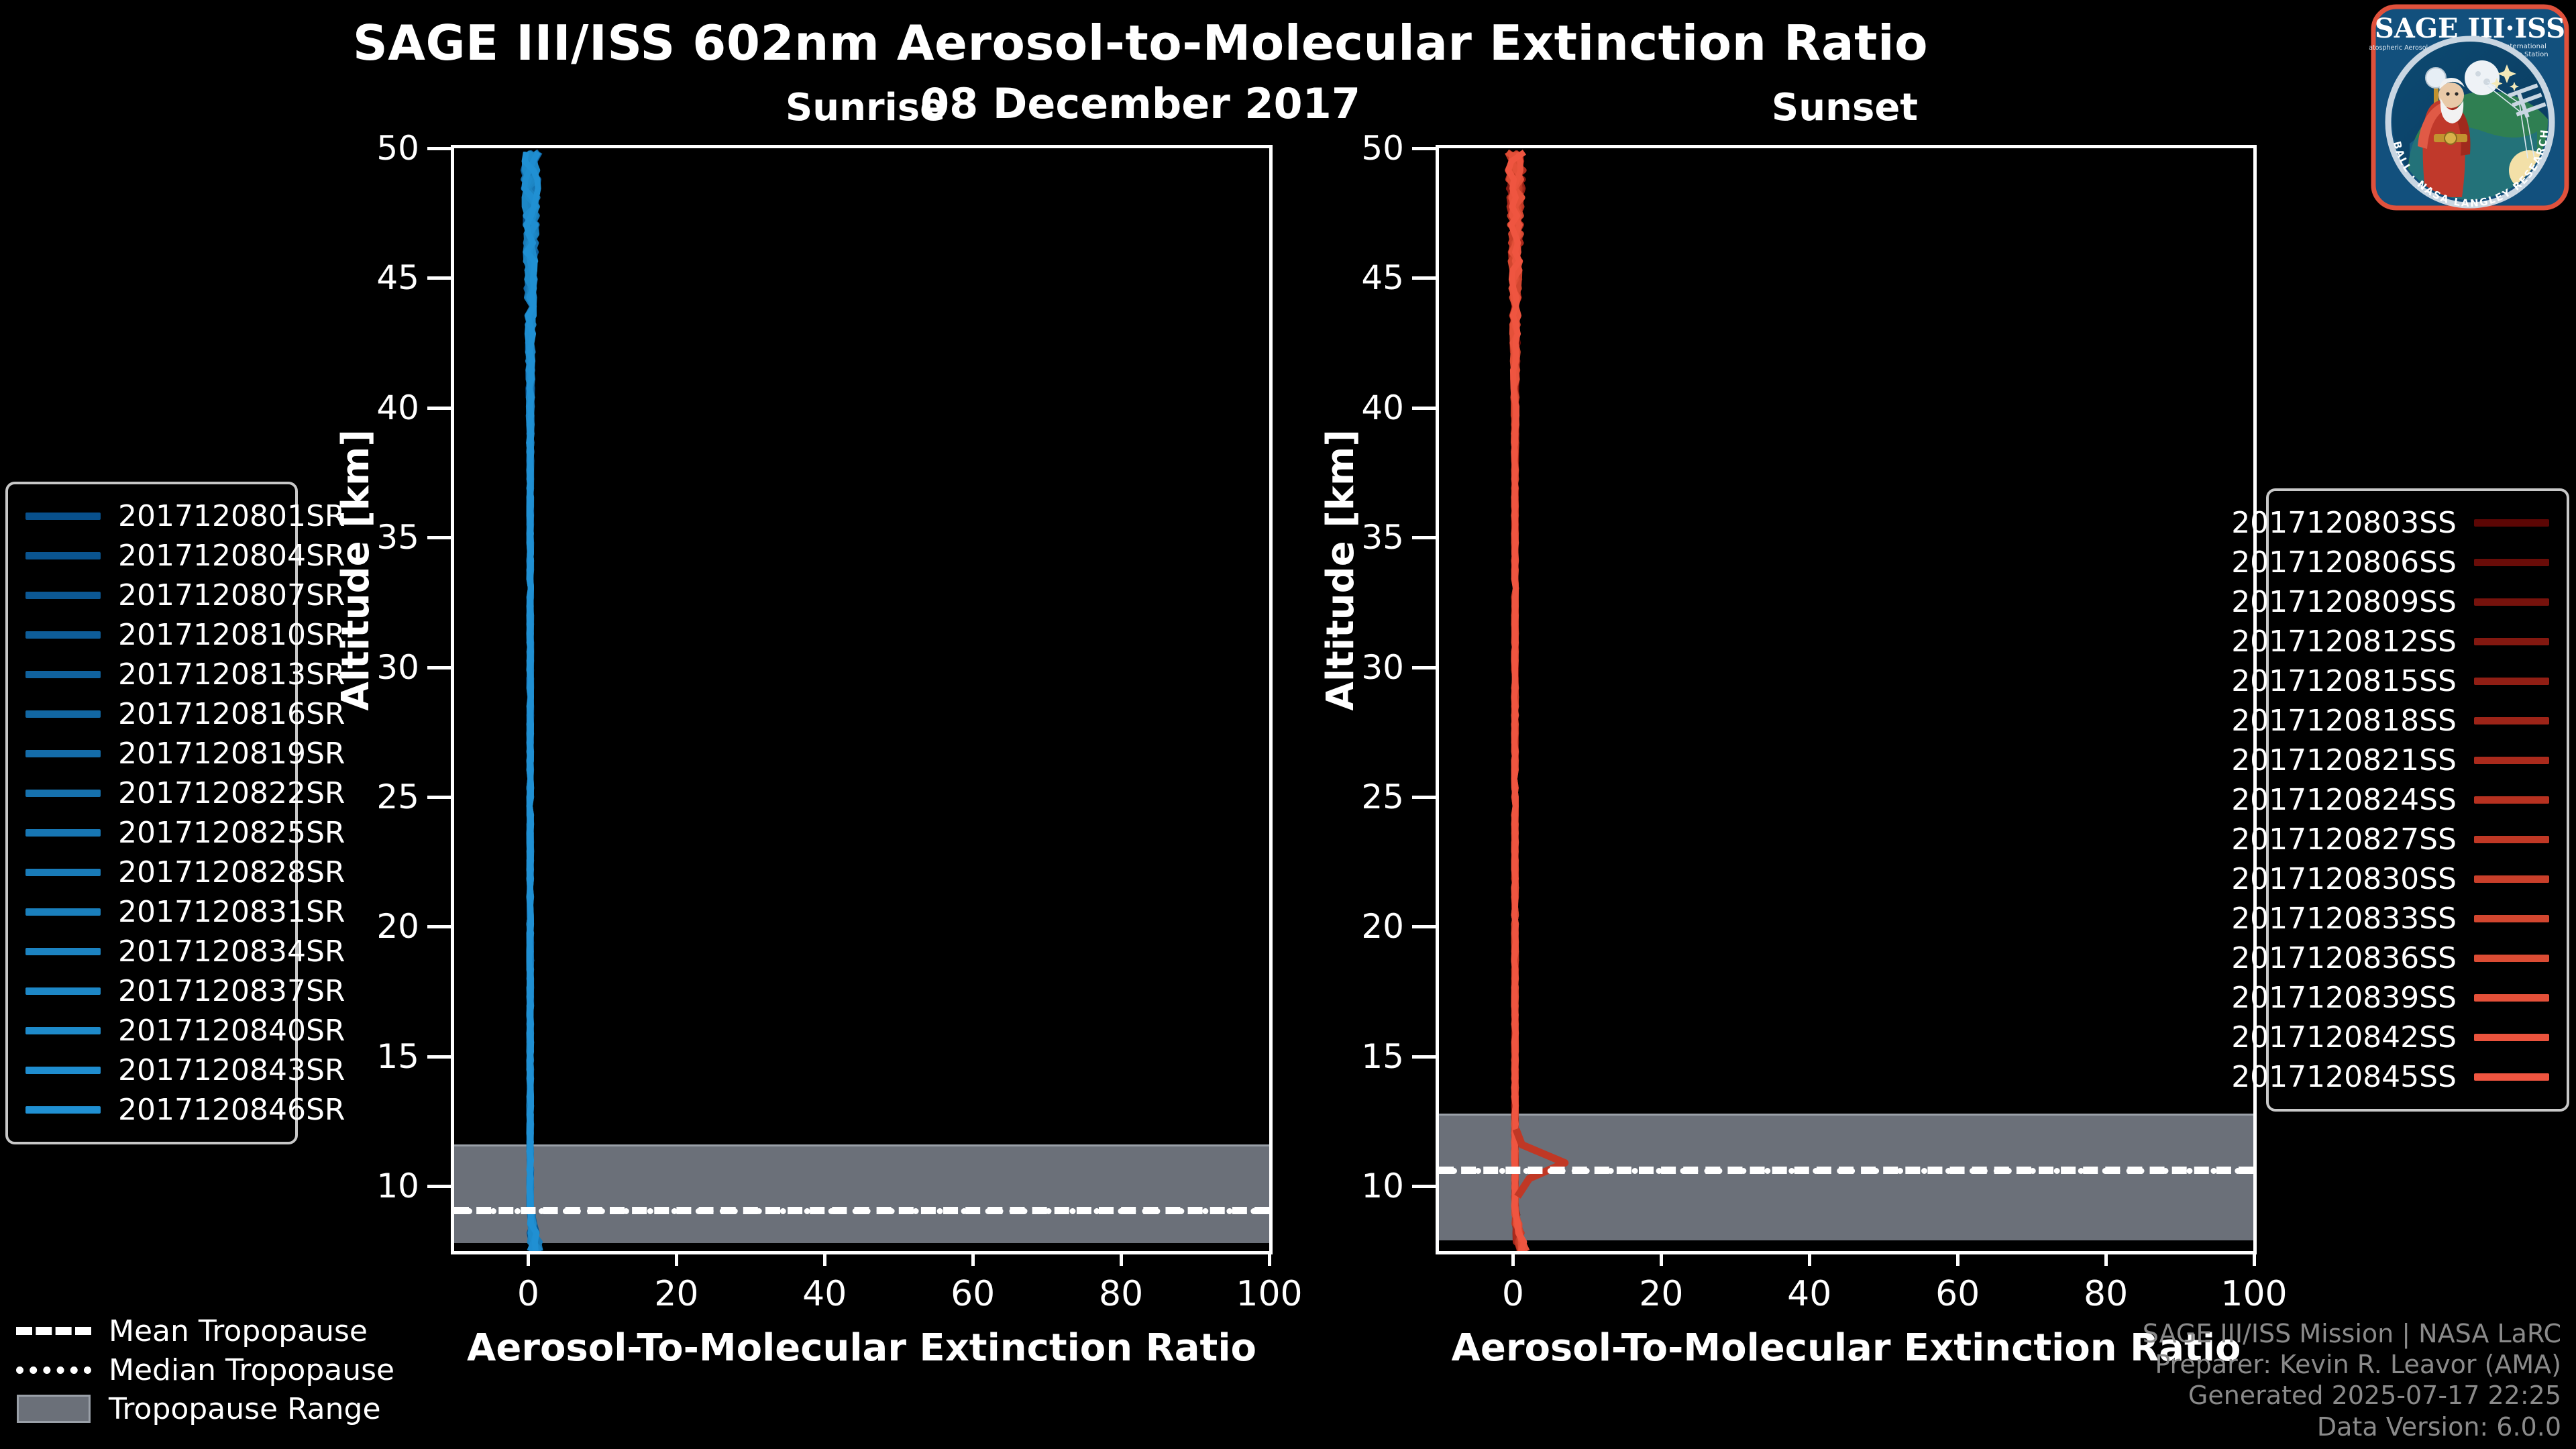 The width and height of the screenshot is (2576, 1449). I want to click on legend-item-label: 2017120816SR, so click(231, 714).